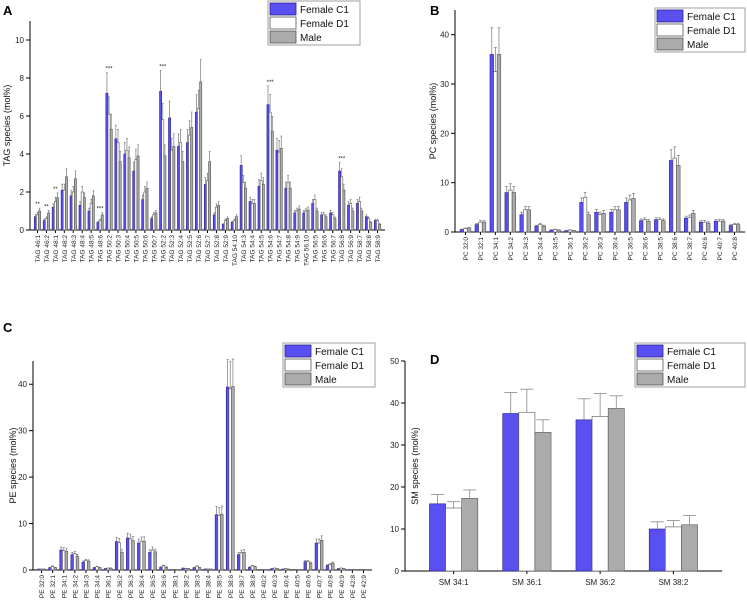 The image size is (747, 611). I want to click on x-tick-label: PE 40:2, so click(264, 587).